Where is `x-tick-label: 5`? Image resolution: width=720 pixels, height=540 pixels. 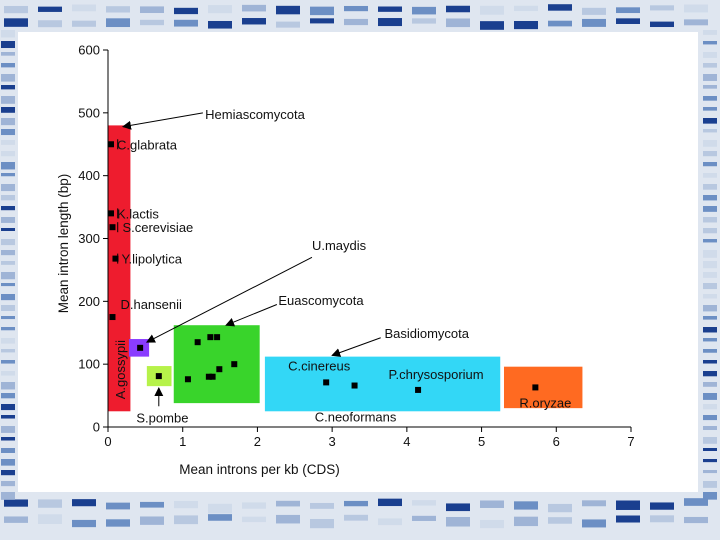
x-tick-label: 5 is located at coordinates (481, 441).